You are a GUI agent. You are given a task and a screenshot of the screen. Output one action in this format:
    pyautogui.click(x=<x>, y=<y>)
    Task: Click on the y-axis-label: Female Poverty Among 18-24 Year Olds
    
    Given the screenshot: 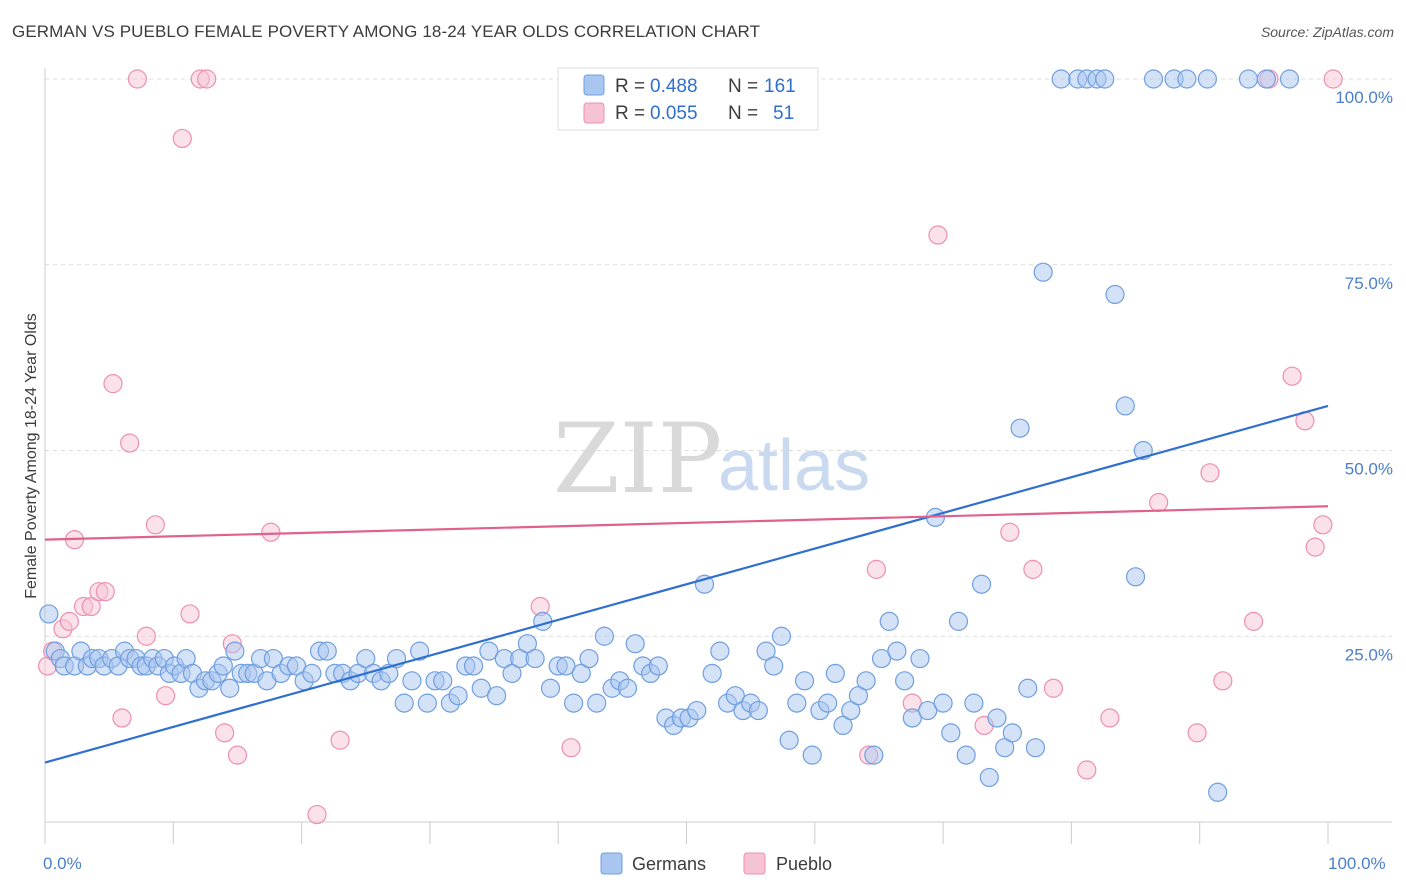 What is the action you would take?
    pyautogui.click(x=31, y=456)
    